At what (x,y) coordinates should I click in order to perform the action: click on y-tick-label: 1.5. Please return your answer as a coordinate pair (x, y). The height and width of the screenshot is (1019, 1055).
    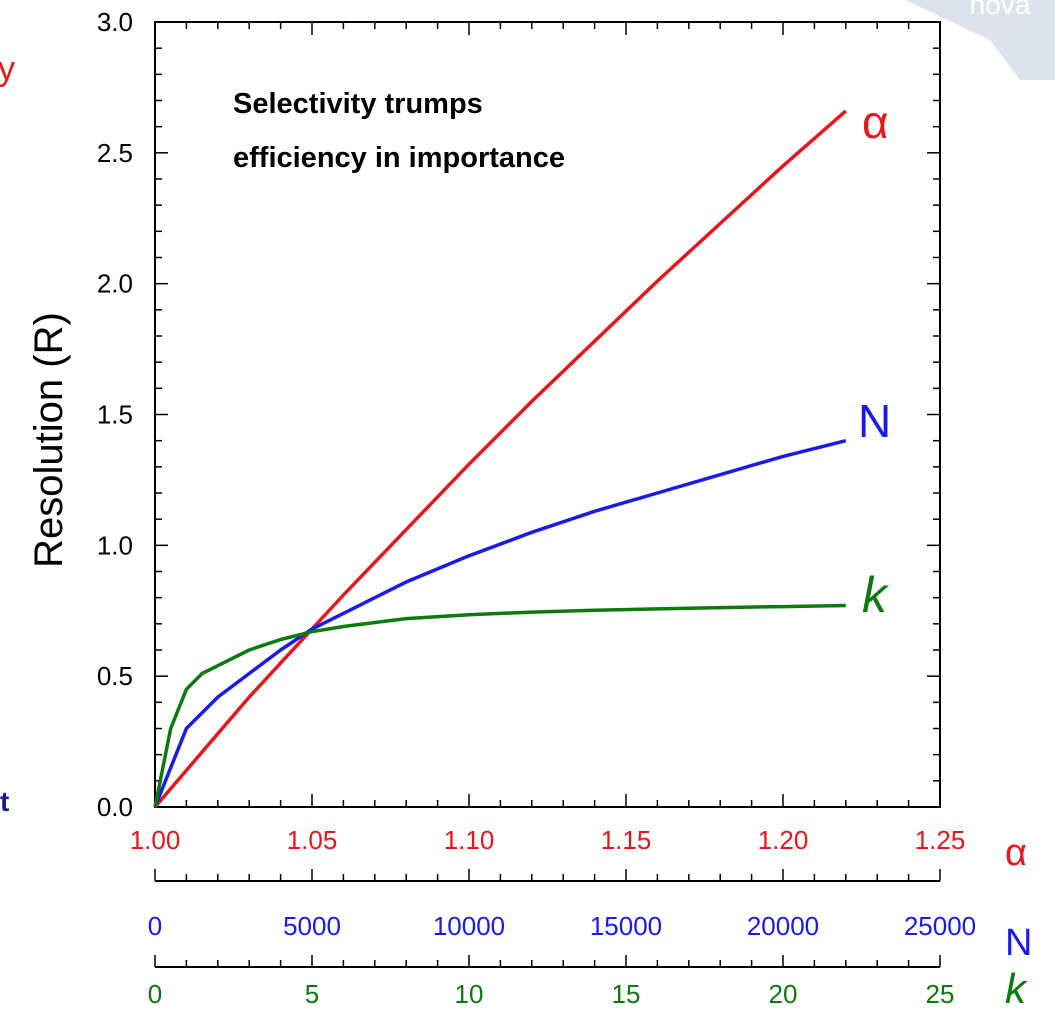
    Looking at the image, I should click on (115, 415).